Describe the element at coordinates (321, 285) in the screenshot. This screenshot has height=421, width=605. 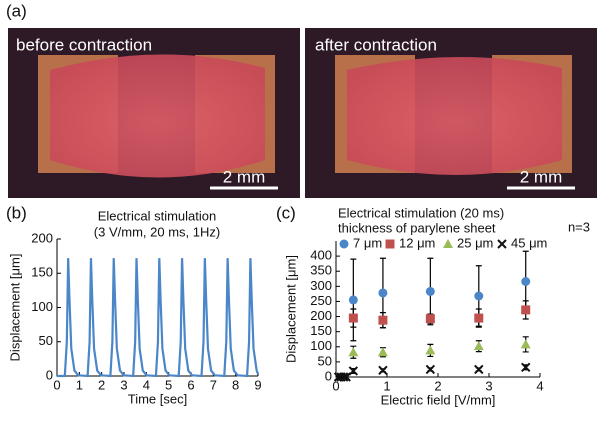
I see `y-tick-label: 300` at that location.